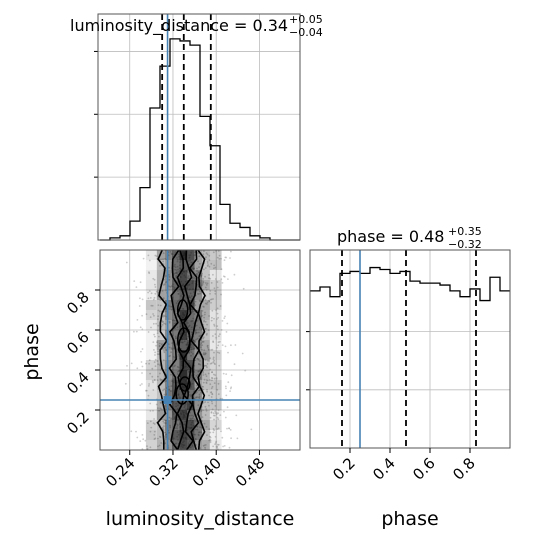 Image resolution: width=550 pixels, height=550 pixels. Describe the element at coordinates (409, 519) in the screenshot. I see `xlabel-phase: phase` at that location.